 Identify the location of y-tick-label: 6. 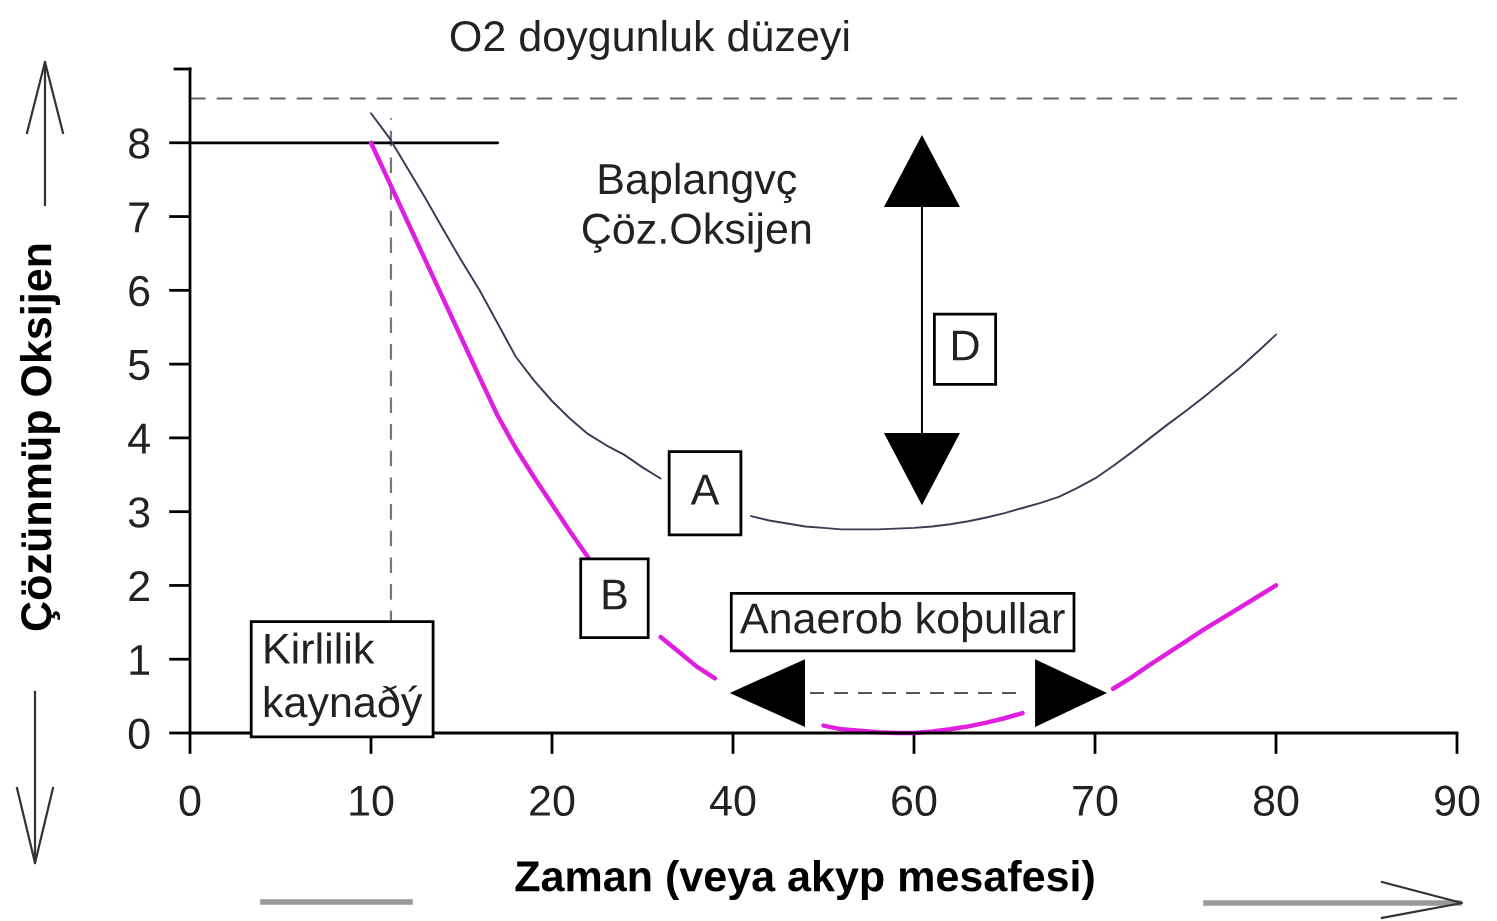
(139, 291).